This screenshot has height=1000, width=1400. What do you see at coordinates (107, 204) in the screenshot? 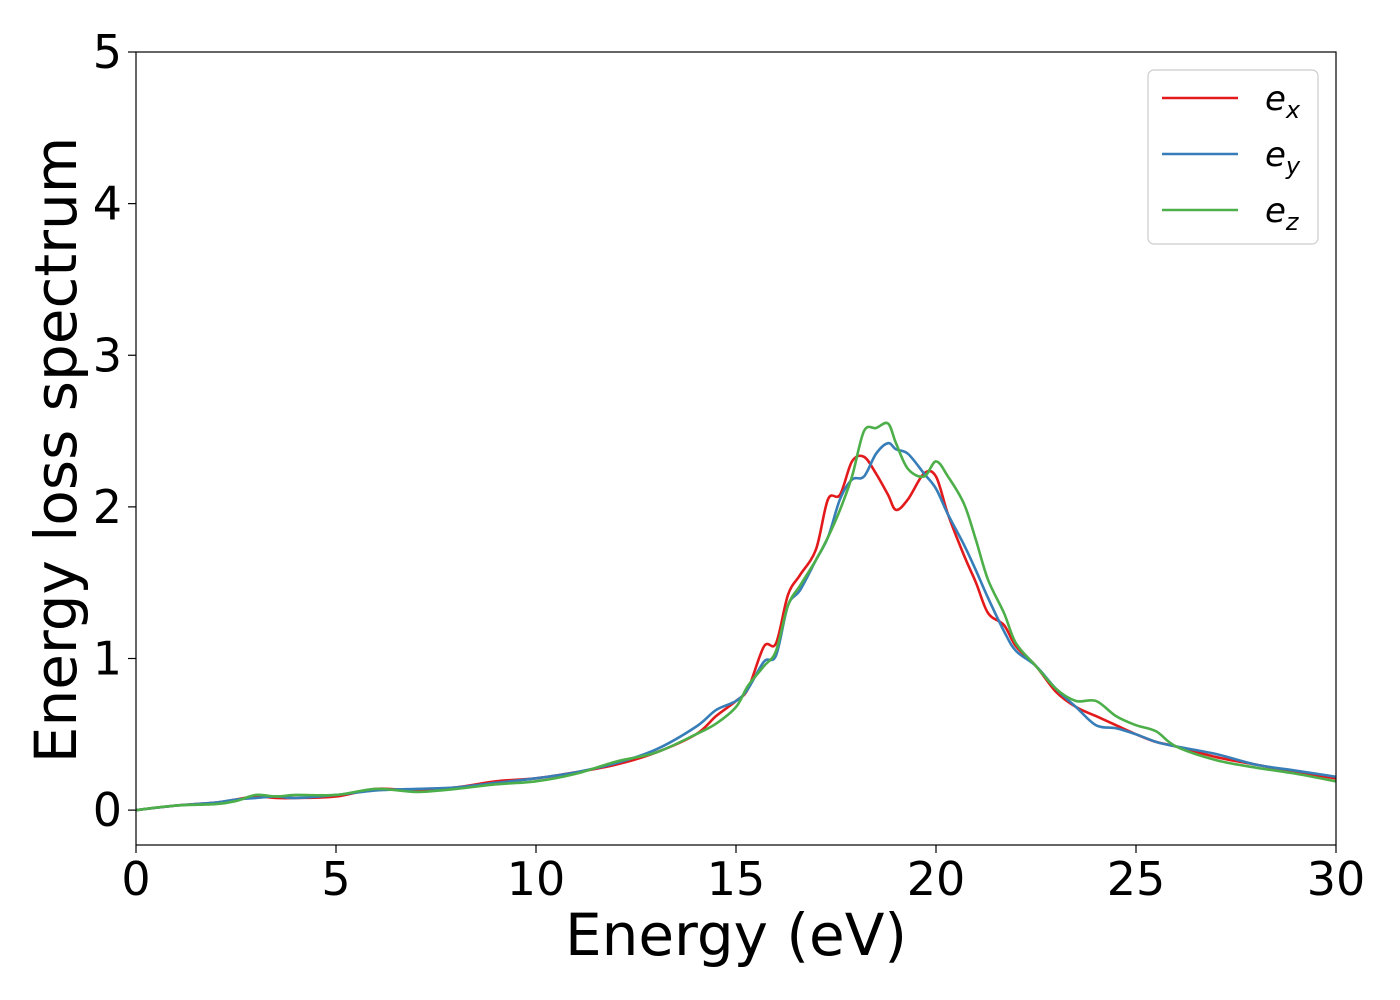
I see `y-tick-label: 4` at bounding box center [107, 204].